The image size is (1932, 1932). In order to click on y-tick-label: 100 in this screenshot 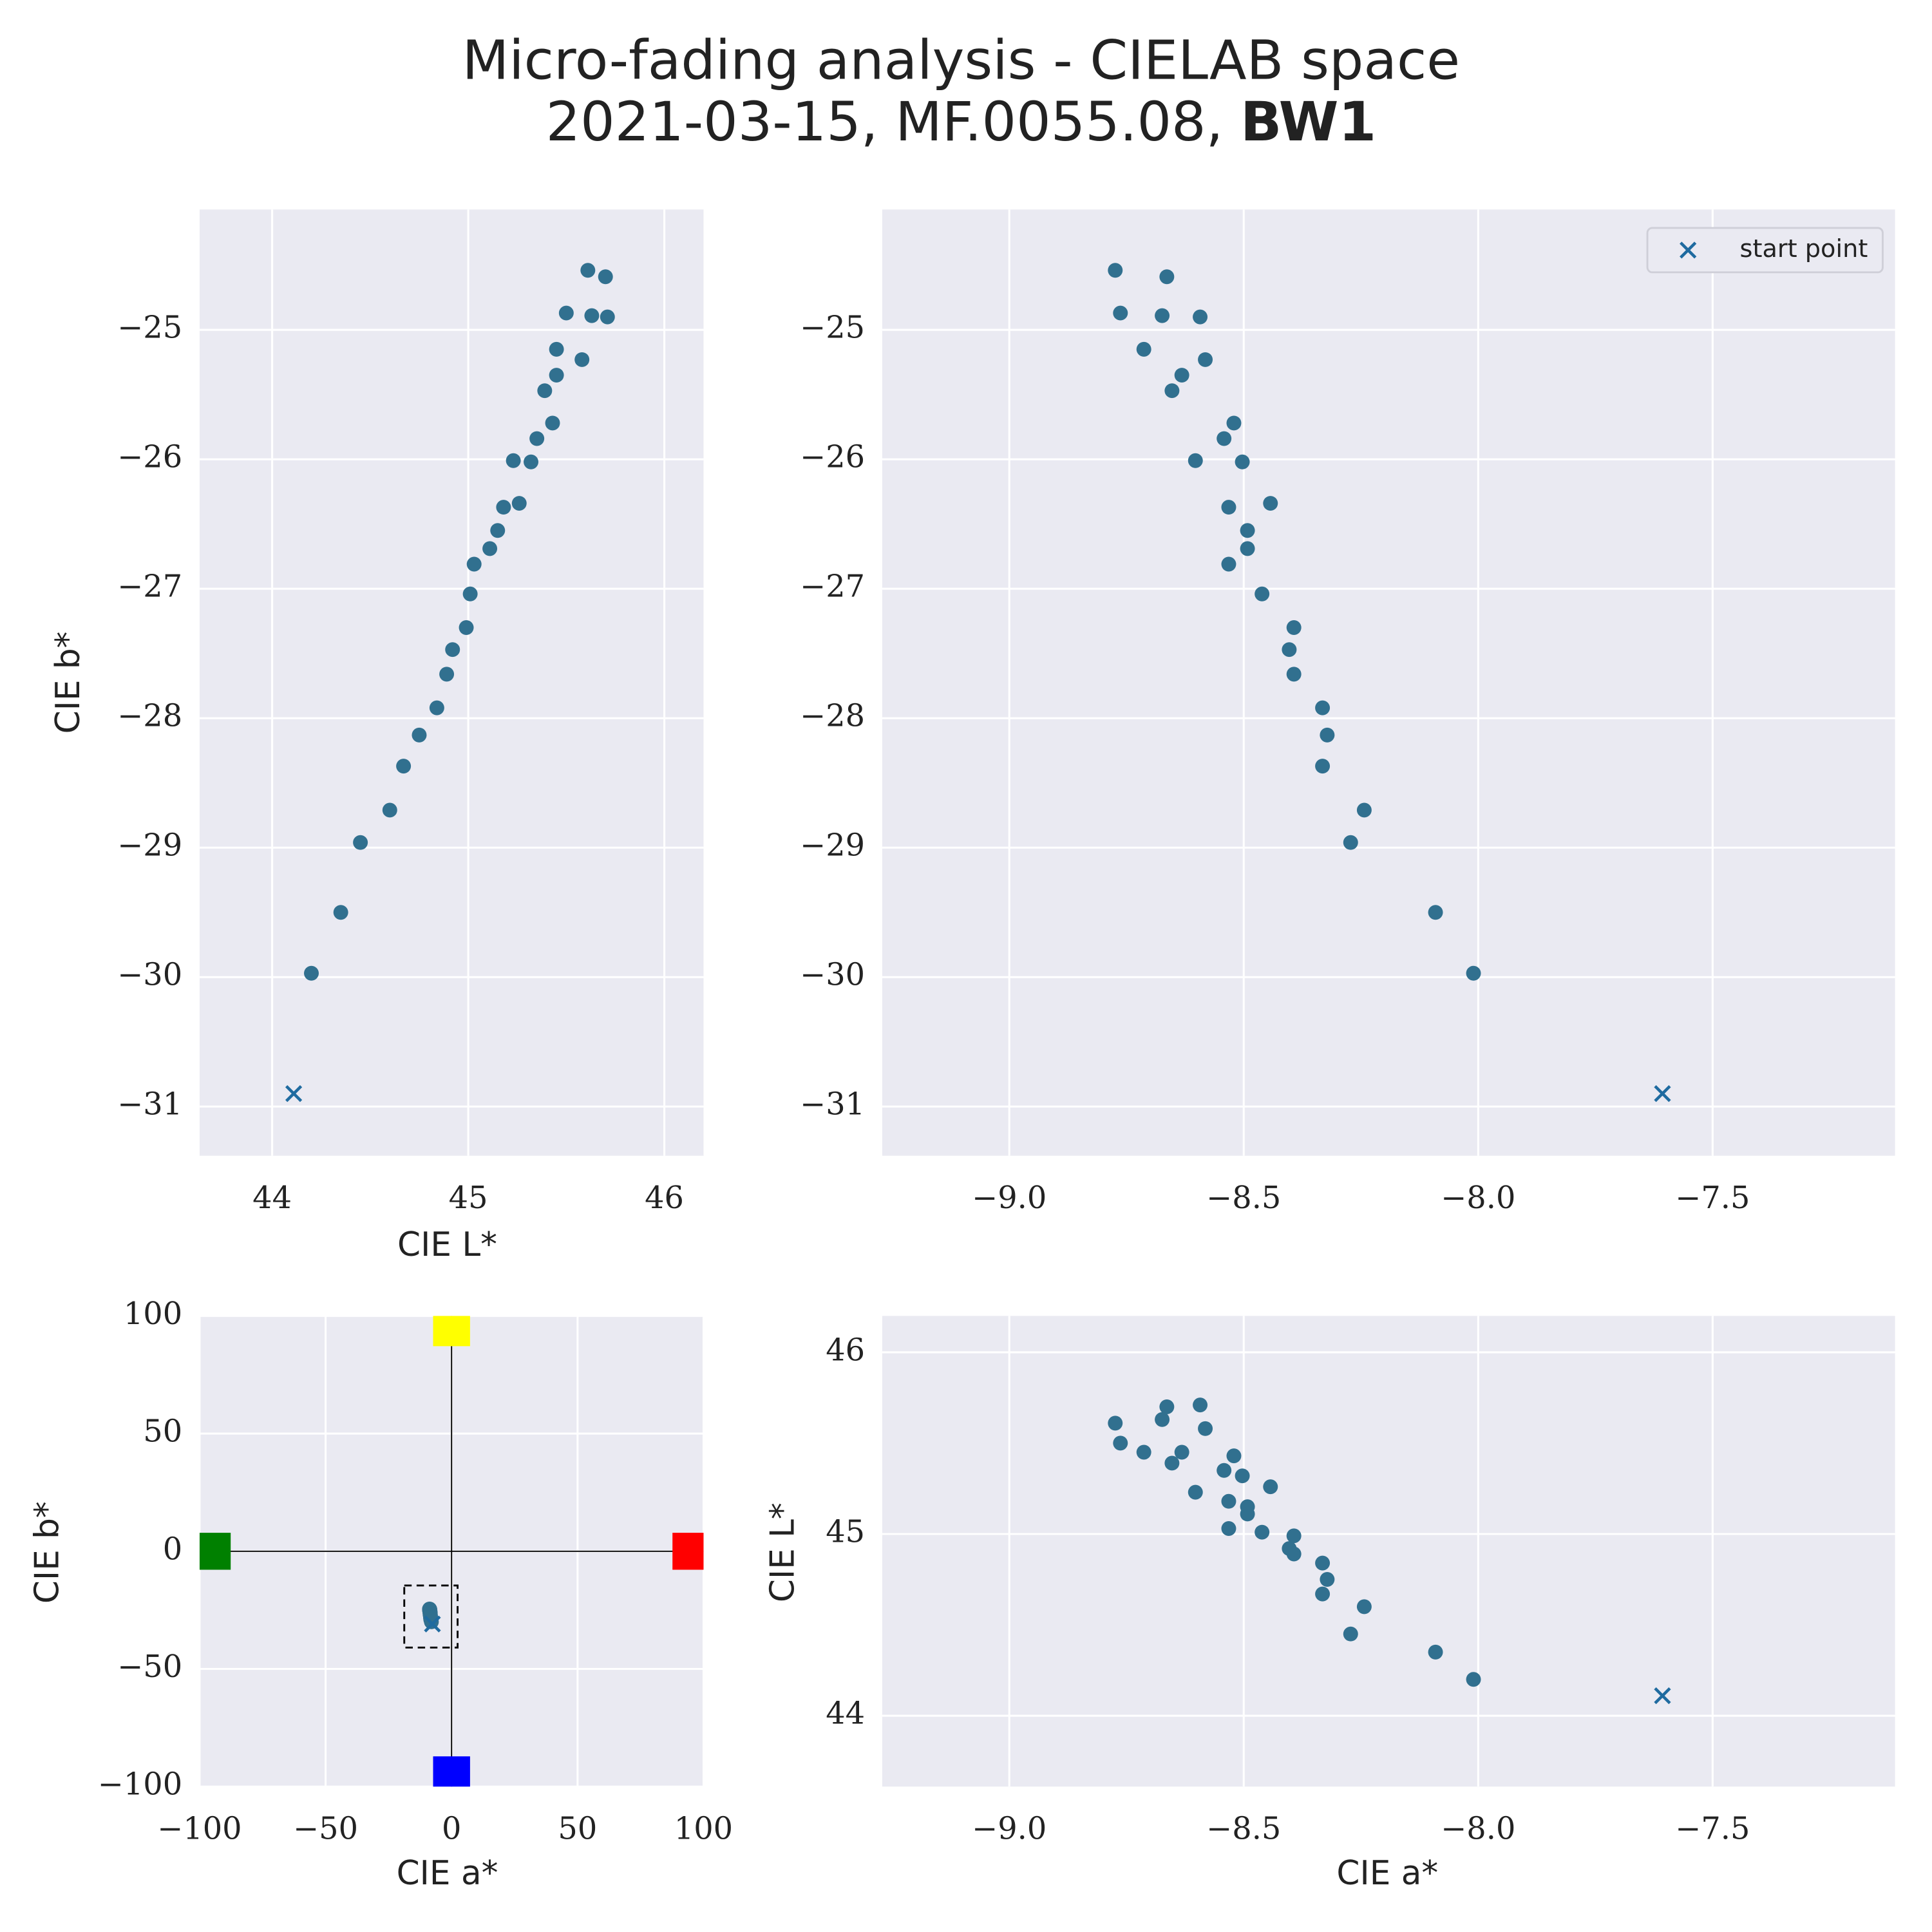, I will do `click(153, 1314)`.